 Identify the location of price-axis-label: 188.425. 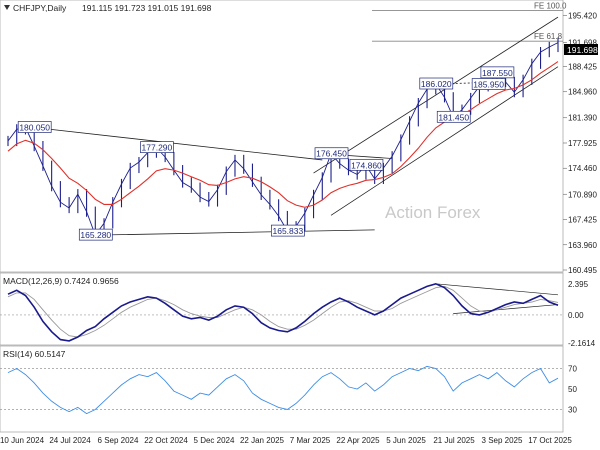
(582, 66).